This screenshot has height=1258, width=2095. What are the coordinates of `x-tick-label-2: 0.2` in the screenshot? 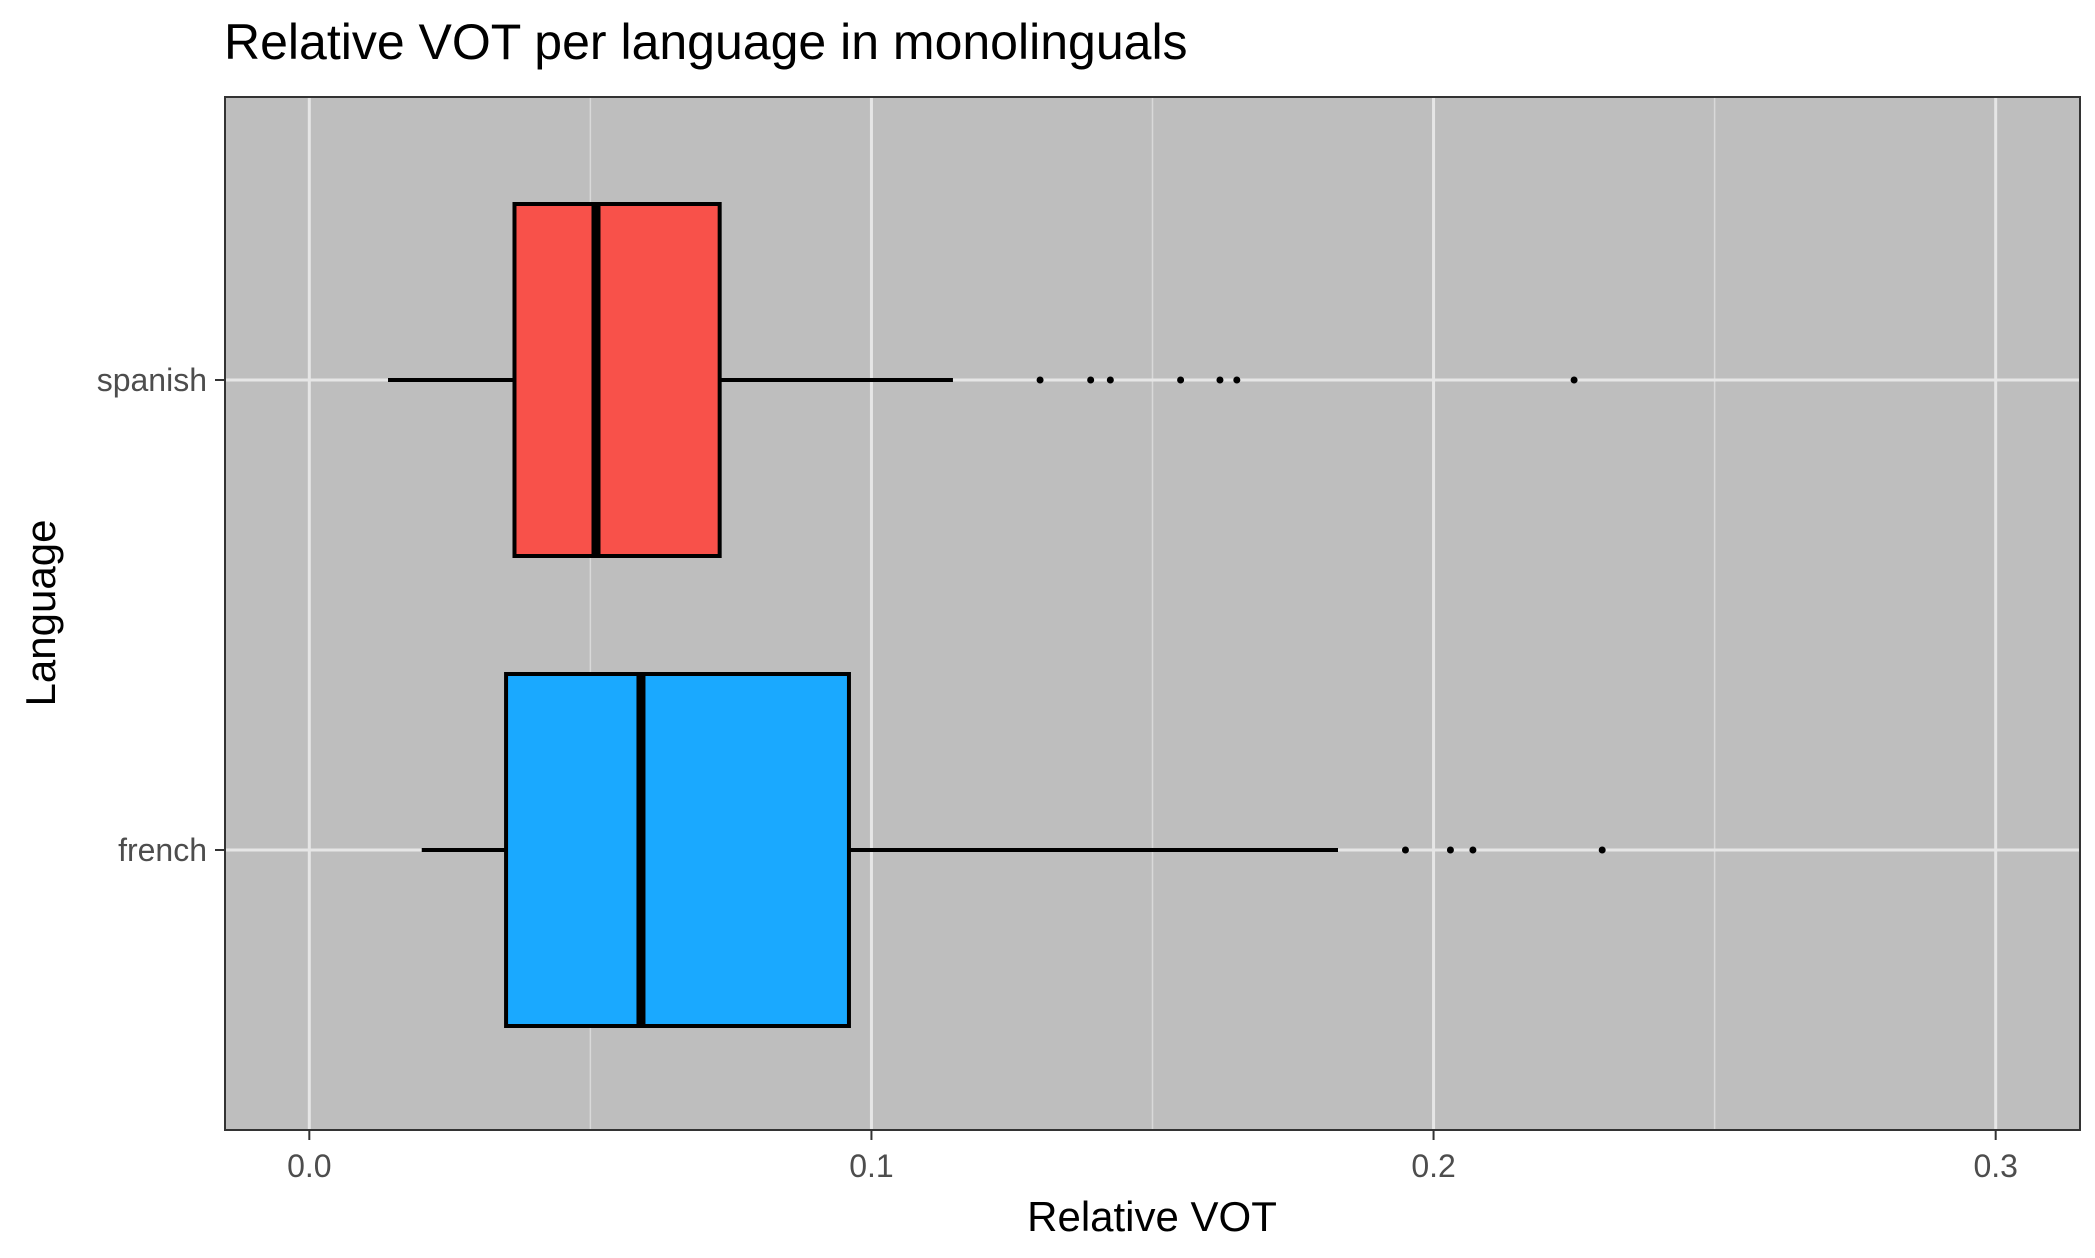 It's located at (1433, 1166).